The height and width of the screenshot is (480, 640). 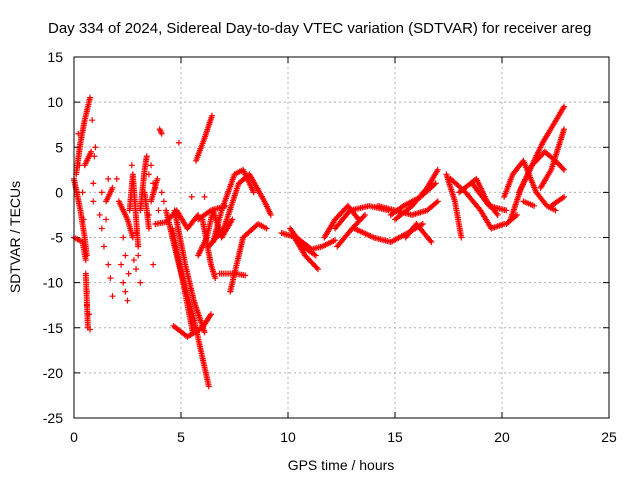 I want to click on y-tick-label: -5, so click(x=57, y=238).